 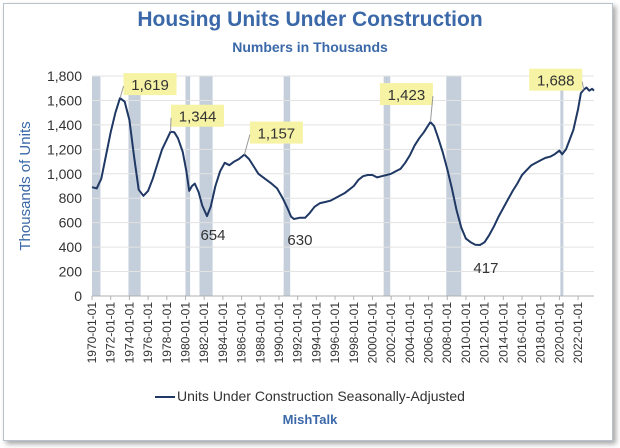 What do you see at coordinates (129, 333) in the screenshot?
I see `x-tick-label: 1974-01-01` at bounding box center [129, 333].